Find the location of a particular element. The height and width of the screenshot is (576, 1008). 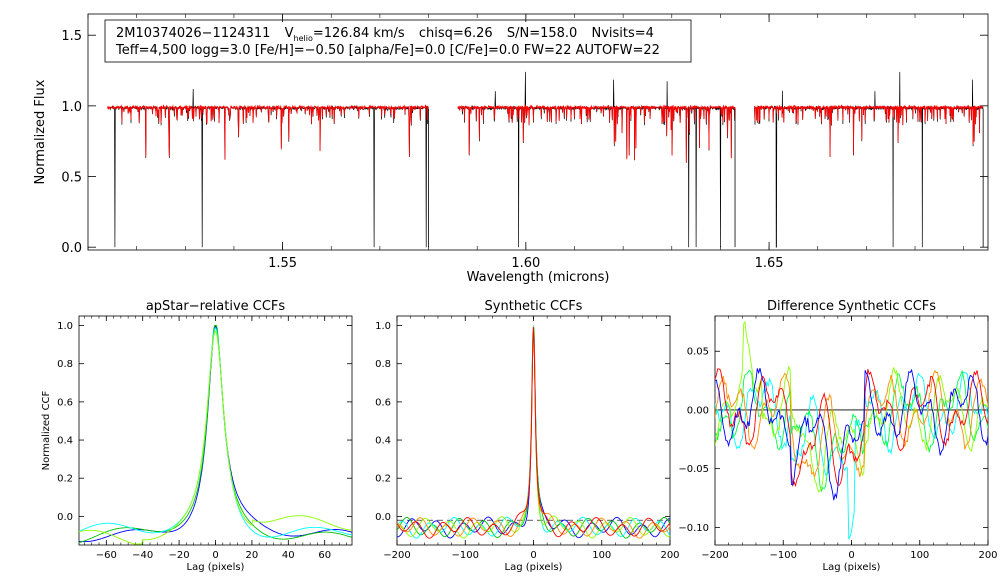

y-tick-label: −0.05 is located at coordinates (693, 469).